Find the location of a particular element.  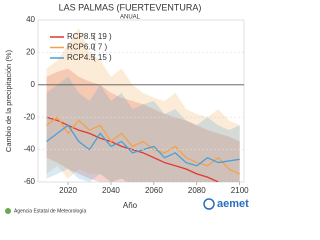

legend-label: RCP4.5 is located at coordinates (81, 57).